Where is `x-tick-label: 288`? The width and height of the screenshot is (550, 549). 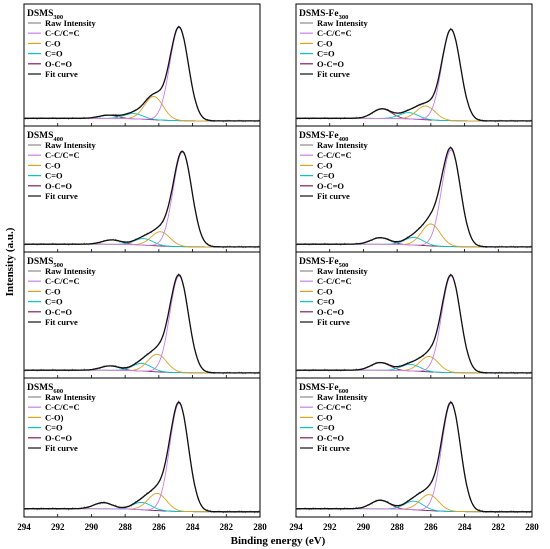 x-tick-label: 288 is located at coordinates (125, 527).